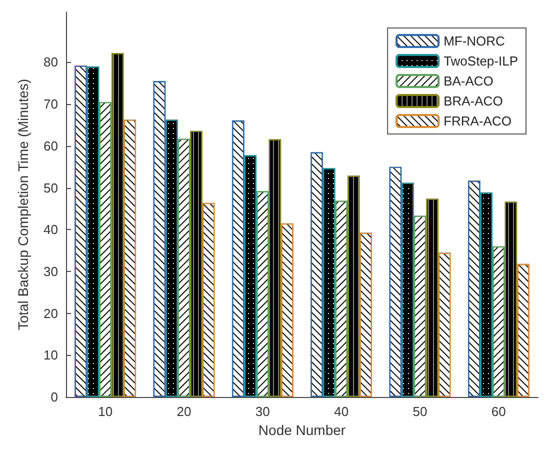 This screenshot has width=554, height=450. What do you see at coordinates (341, 411) in the screenshot?
I see `x-tick-label: 40` at bounding box center [341, 411].